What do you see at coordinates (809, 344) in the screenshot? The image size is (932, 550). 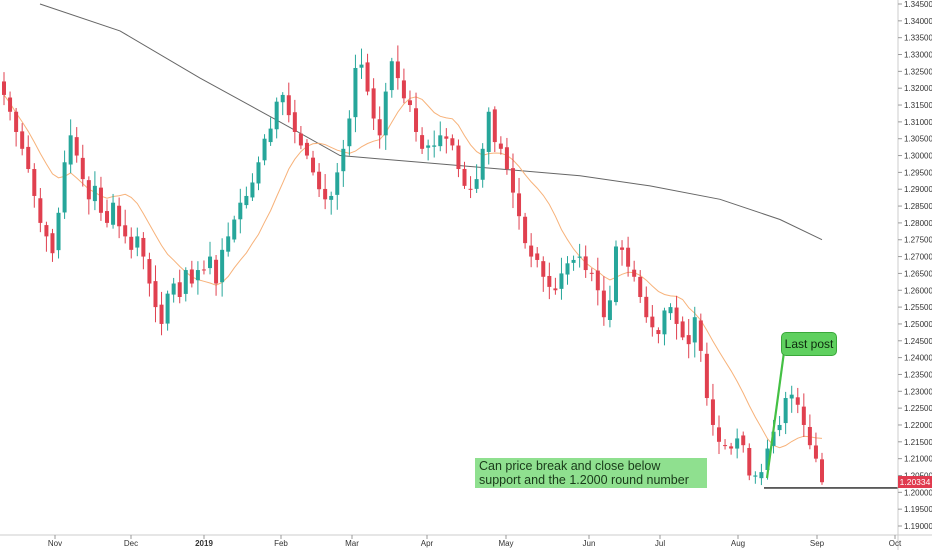 I see `last-post-callout: Last post` at bounding box center [809, 344].